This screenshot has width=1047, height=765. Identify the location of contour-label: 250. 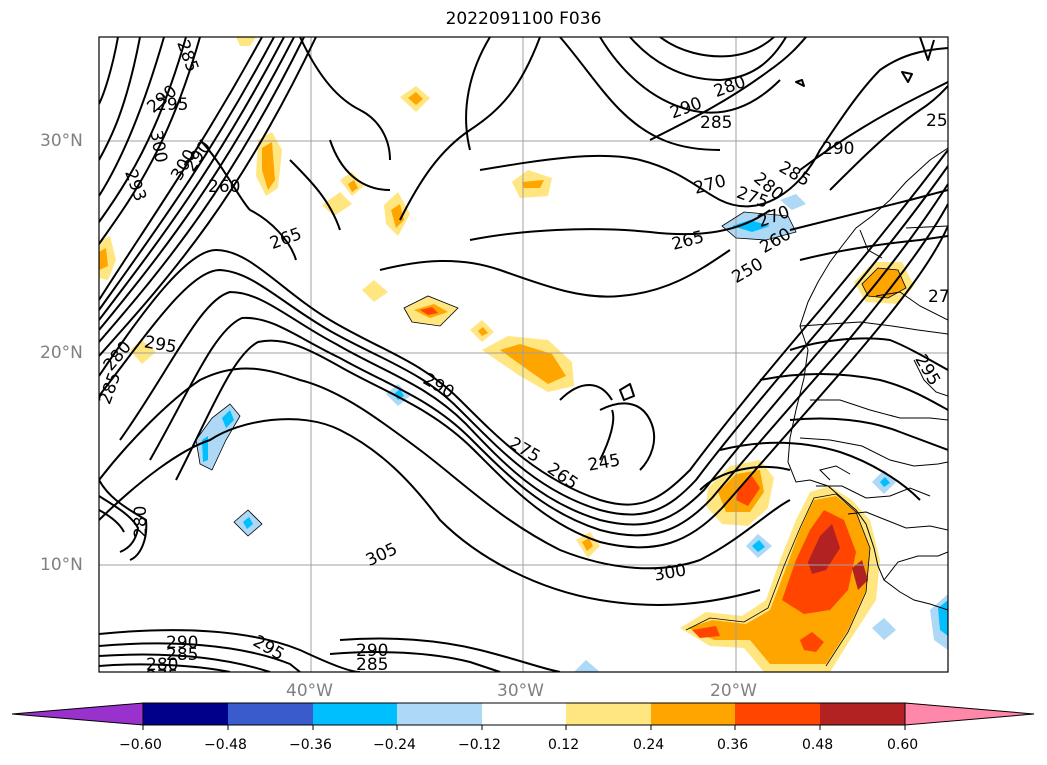
(748, 271).